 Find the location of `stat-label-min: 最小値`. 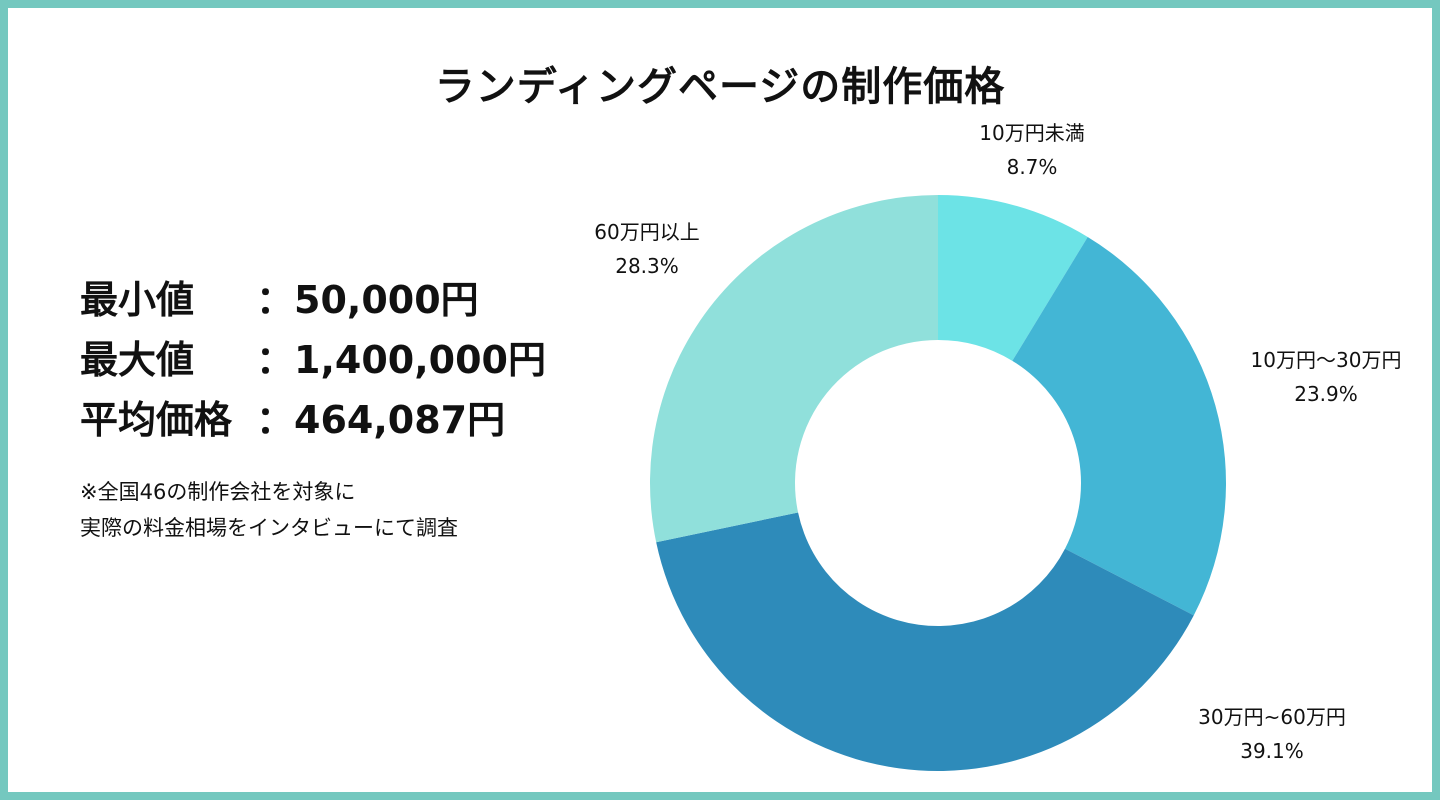

stat-label-min: 最小値 is located at coordinates (137, 300).